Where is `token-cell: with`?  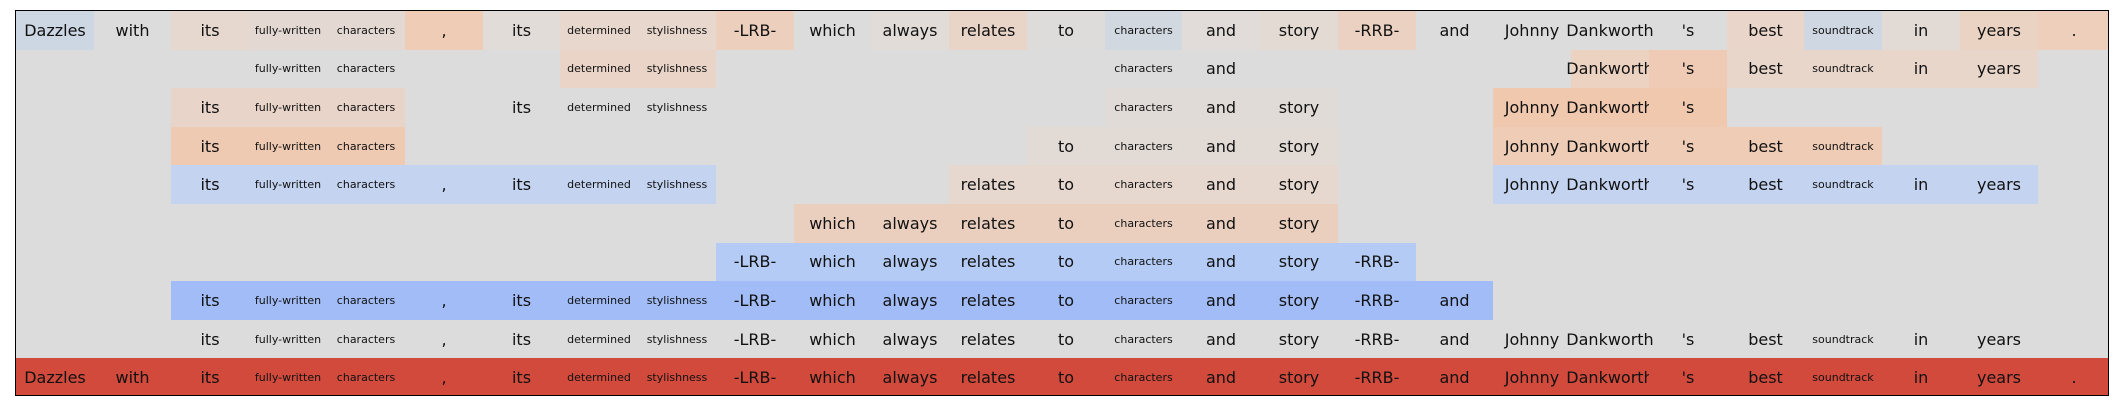 token-cell: with is located at coordinates (132, 30).